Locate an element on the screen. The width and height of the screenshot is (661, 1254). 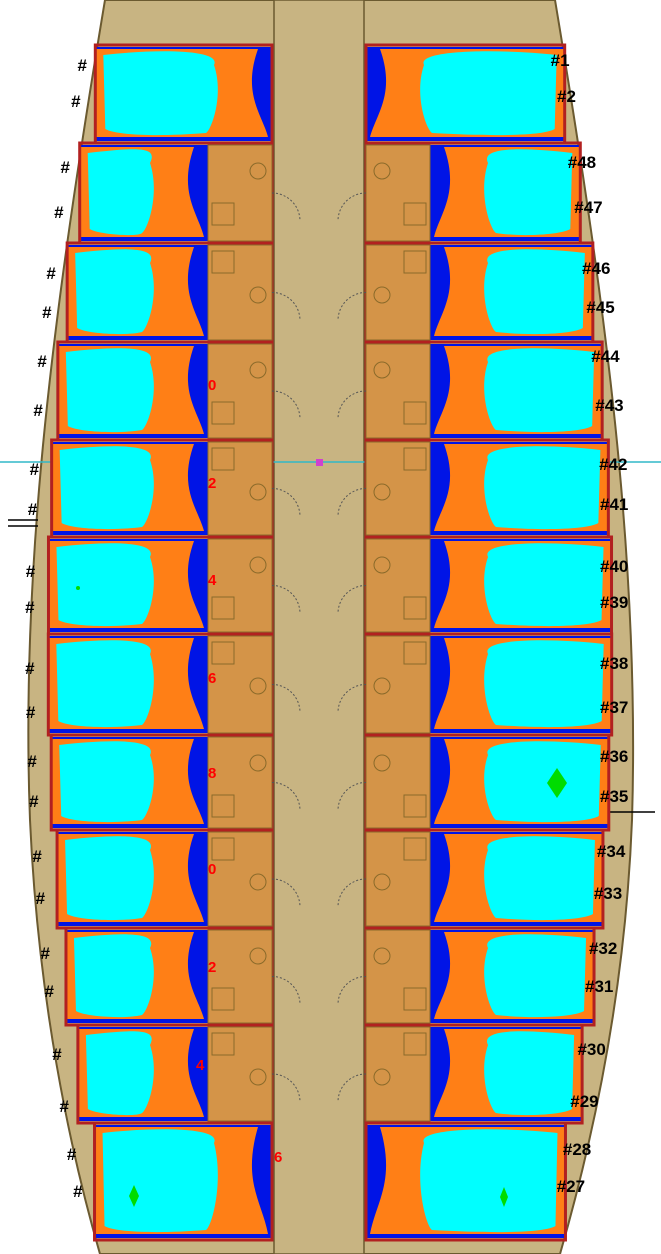
room-number-label: #39 is located at coordinates (614, 602).